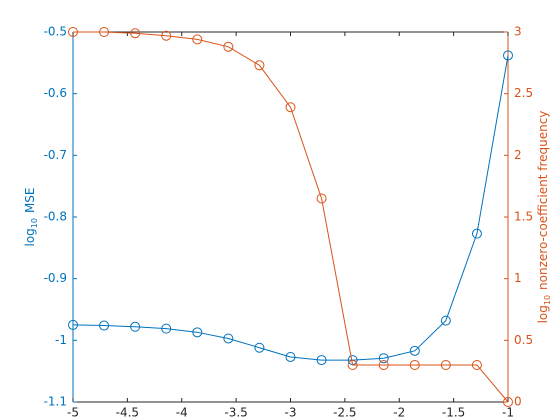 The width and height of the screenshot is (560, 420). Describe the element at coordinates (73, 413) in the screenshot. I see `x-tick-label: -5` at that location.